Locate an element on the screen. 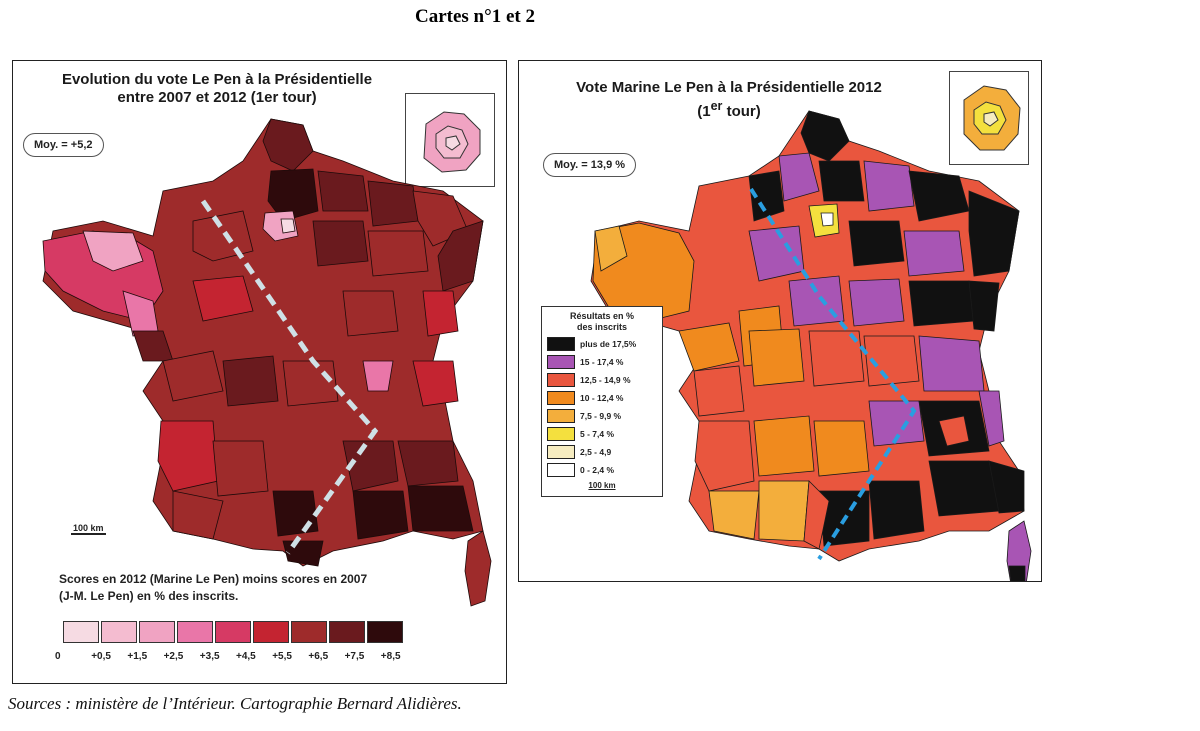 This screenshot has width=1200, height=731. map2-title-line2: (1er tour) is located at coordinates (729, 109).